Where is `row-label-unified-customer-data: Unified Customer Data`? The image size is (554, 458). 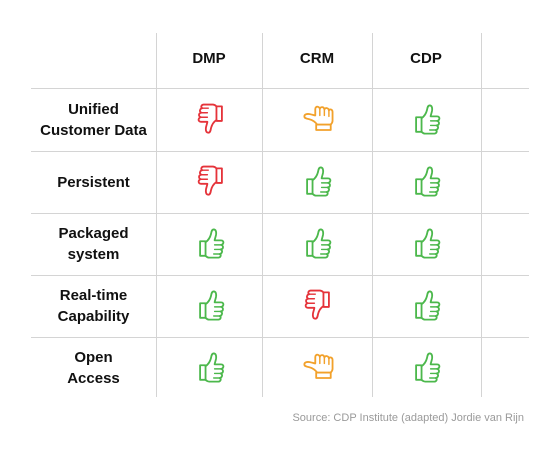 row-label-unified-customer-data: Unified Customer Data is located at coordinates (93, 120).